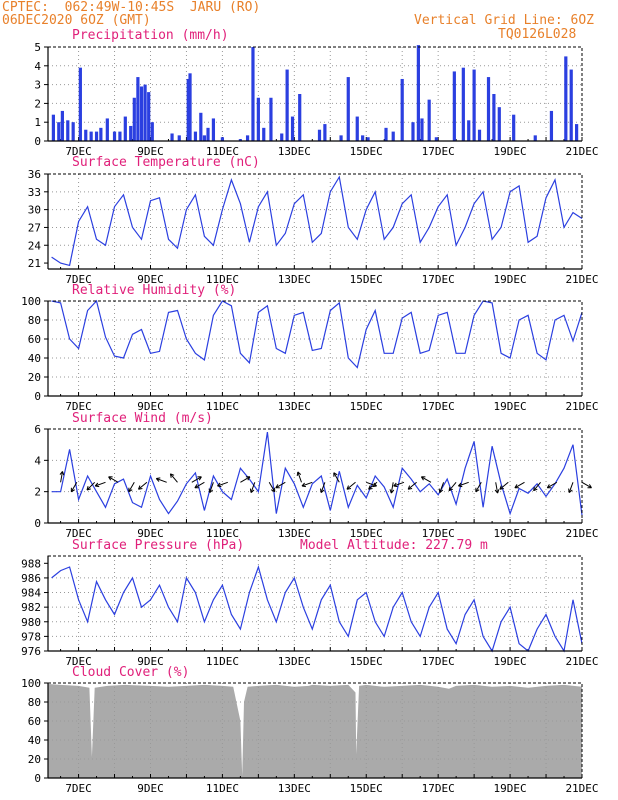  Describe the element at coordinates (37, 85) in the screenshot. I see `precip-ytick-label: 3` at that location.